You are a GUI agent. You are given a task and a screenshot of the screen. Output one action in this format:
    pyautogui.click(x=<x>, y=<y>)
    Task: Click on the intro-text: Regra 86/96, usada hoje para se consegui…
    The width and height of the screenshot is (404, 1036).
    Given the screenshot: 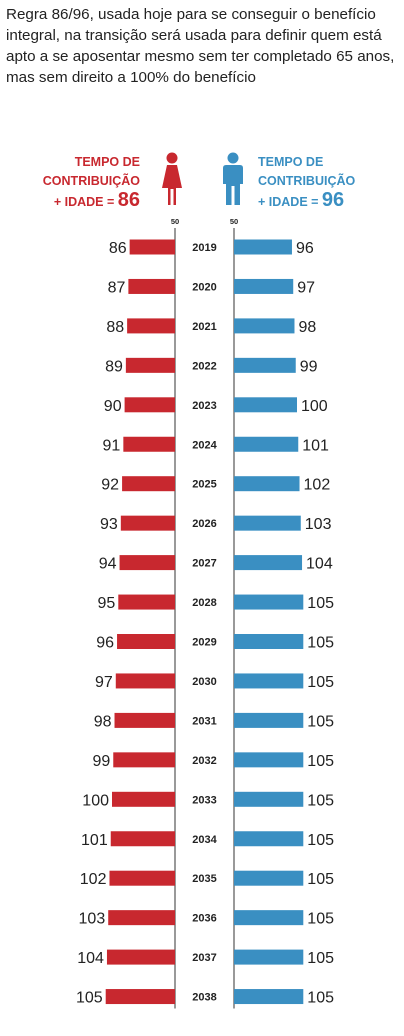 What is the action you would take?
    pyautogui.click(x=200, y=46)
    